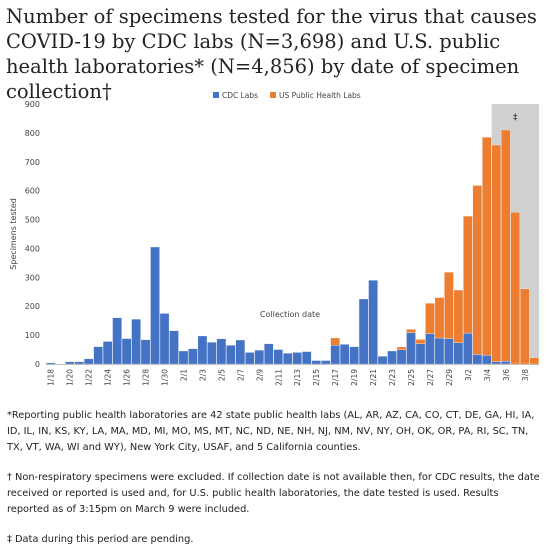 The width and height of the screenshot is (549, 550). I want to click on x-tick-label: 2/15, so click(316, 377).